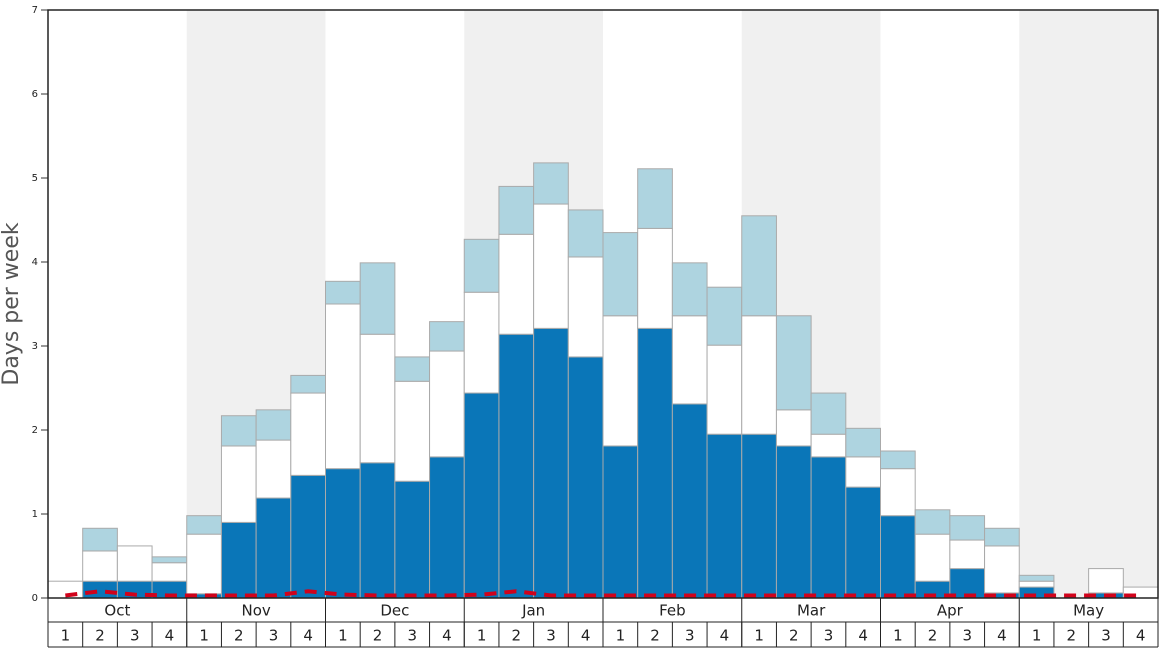 Image resolution: width=1168 pixels, height=648 pixels. What do you see at coordinates (1088, 611) in the screenshot?
I see `group-label: May` at bounding box center [1088, 611].